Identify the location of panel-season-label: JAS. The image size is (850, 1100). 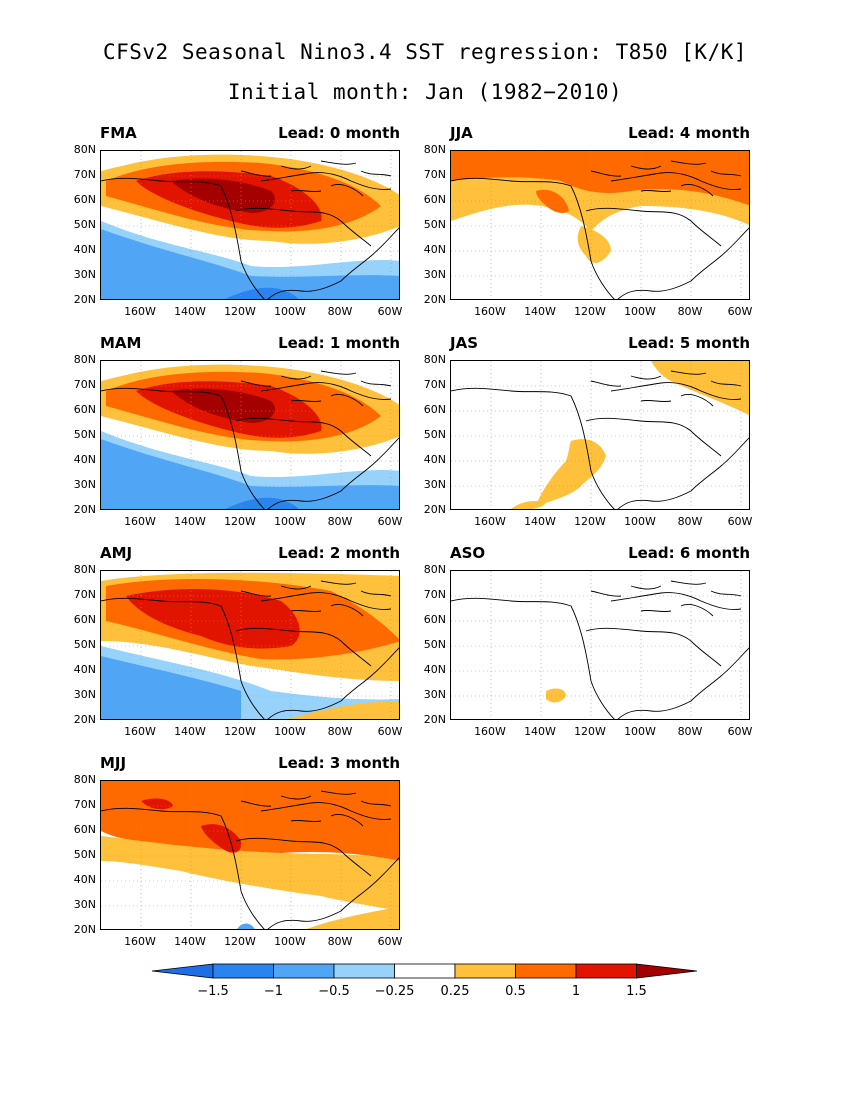
(464, 343).